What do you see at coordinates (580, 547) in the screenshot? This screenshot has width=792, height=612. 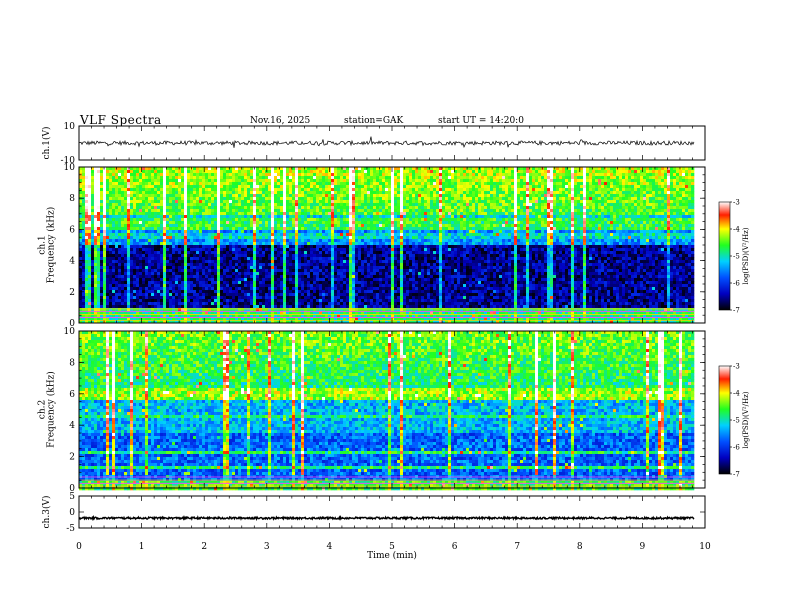 I see `x-tick-label: 8` at bounding box center [580, 547].